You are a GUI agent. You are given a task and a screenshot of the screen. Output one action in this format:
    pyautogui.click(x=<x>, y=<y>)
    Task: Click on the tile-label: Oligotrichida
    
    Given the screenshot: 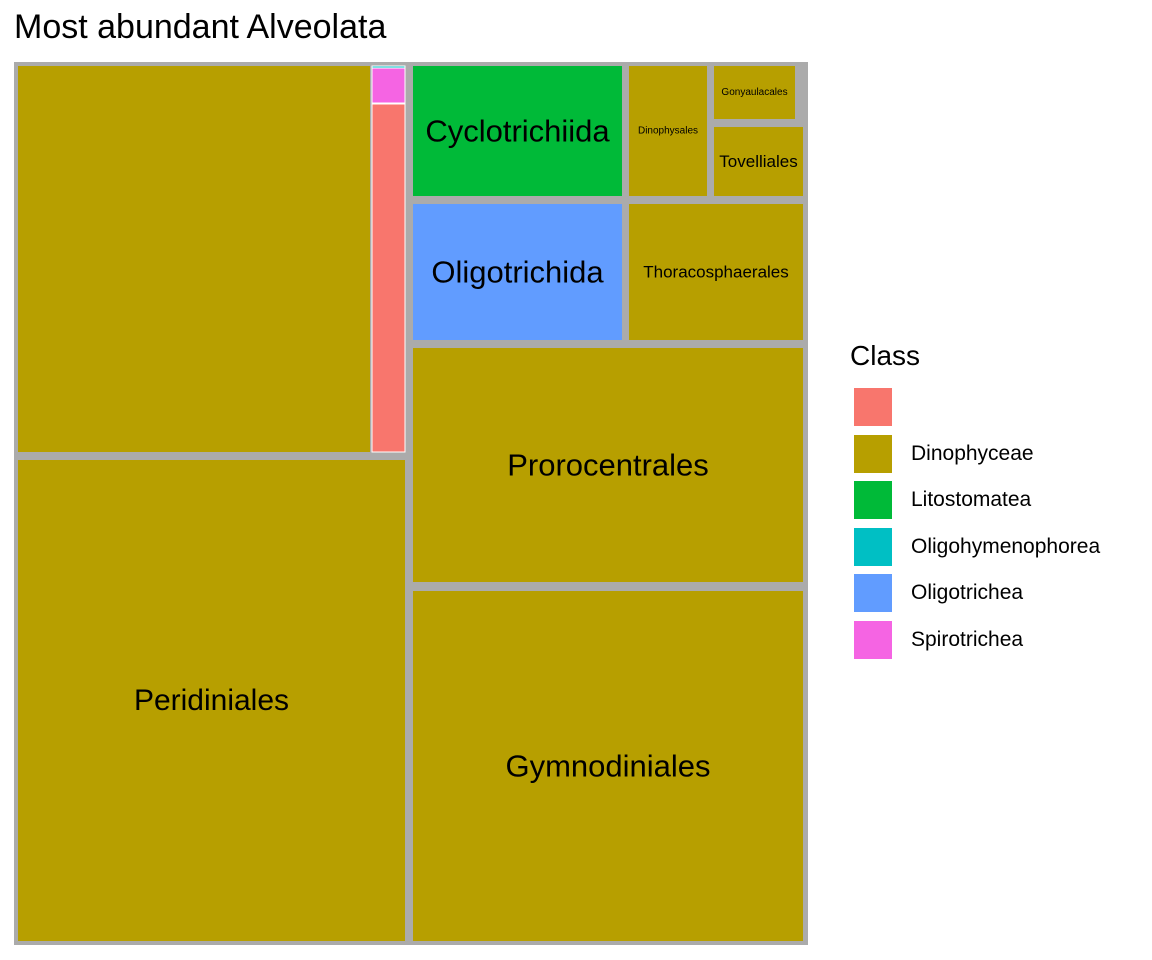 What is the action you would take?
    pyautogui.click(x=517, y=272)
    